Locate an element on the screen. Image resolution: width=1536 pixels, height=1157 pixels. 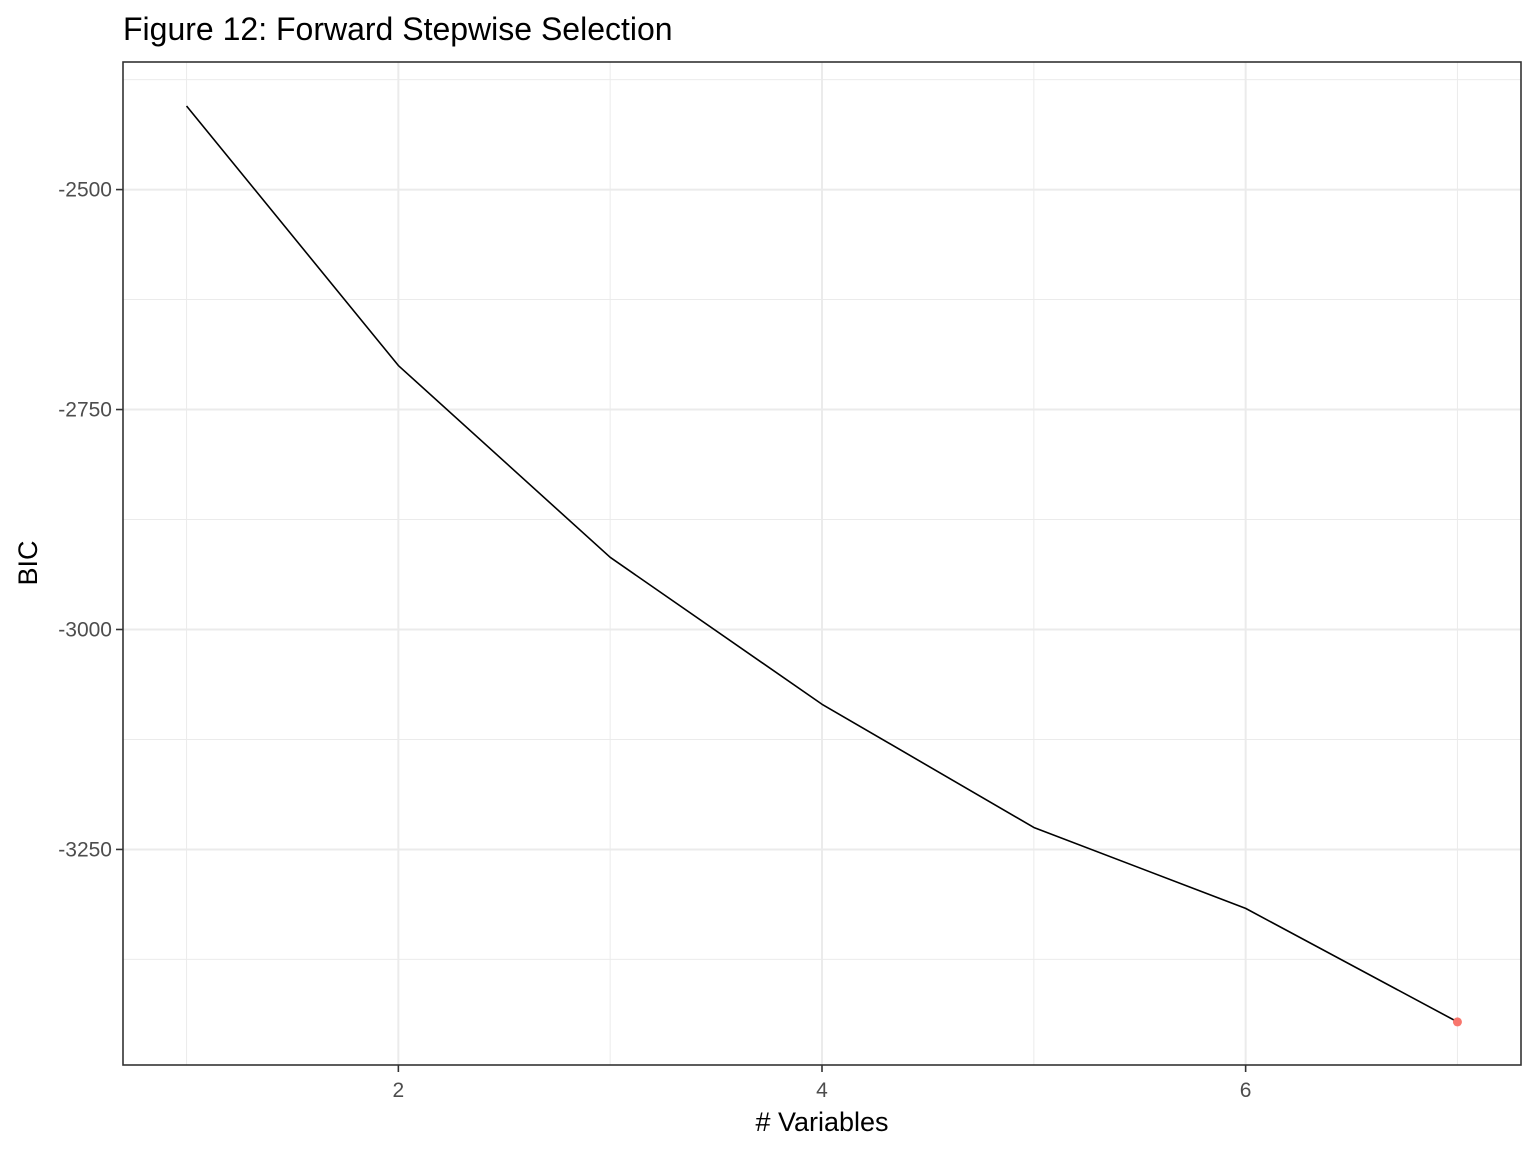
y-tick-label: -2500 is located at coordinates (85, 190).